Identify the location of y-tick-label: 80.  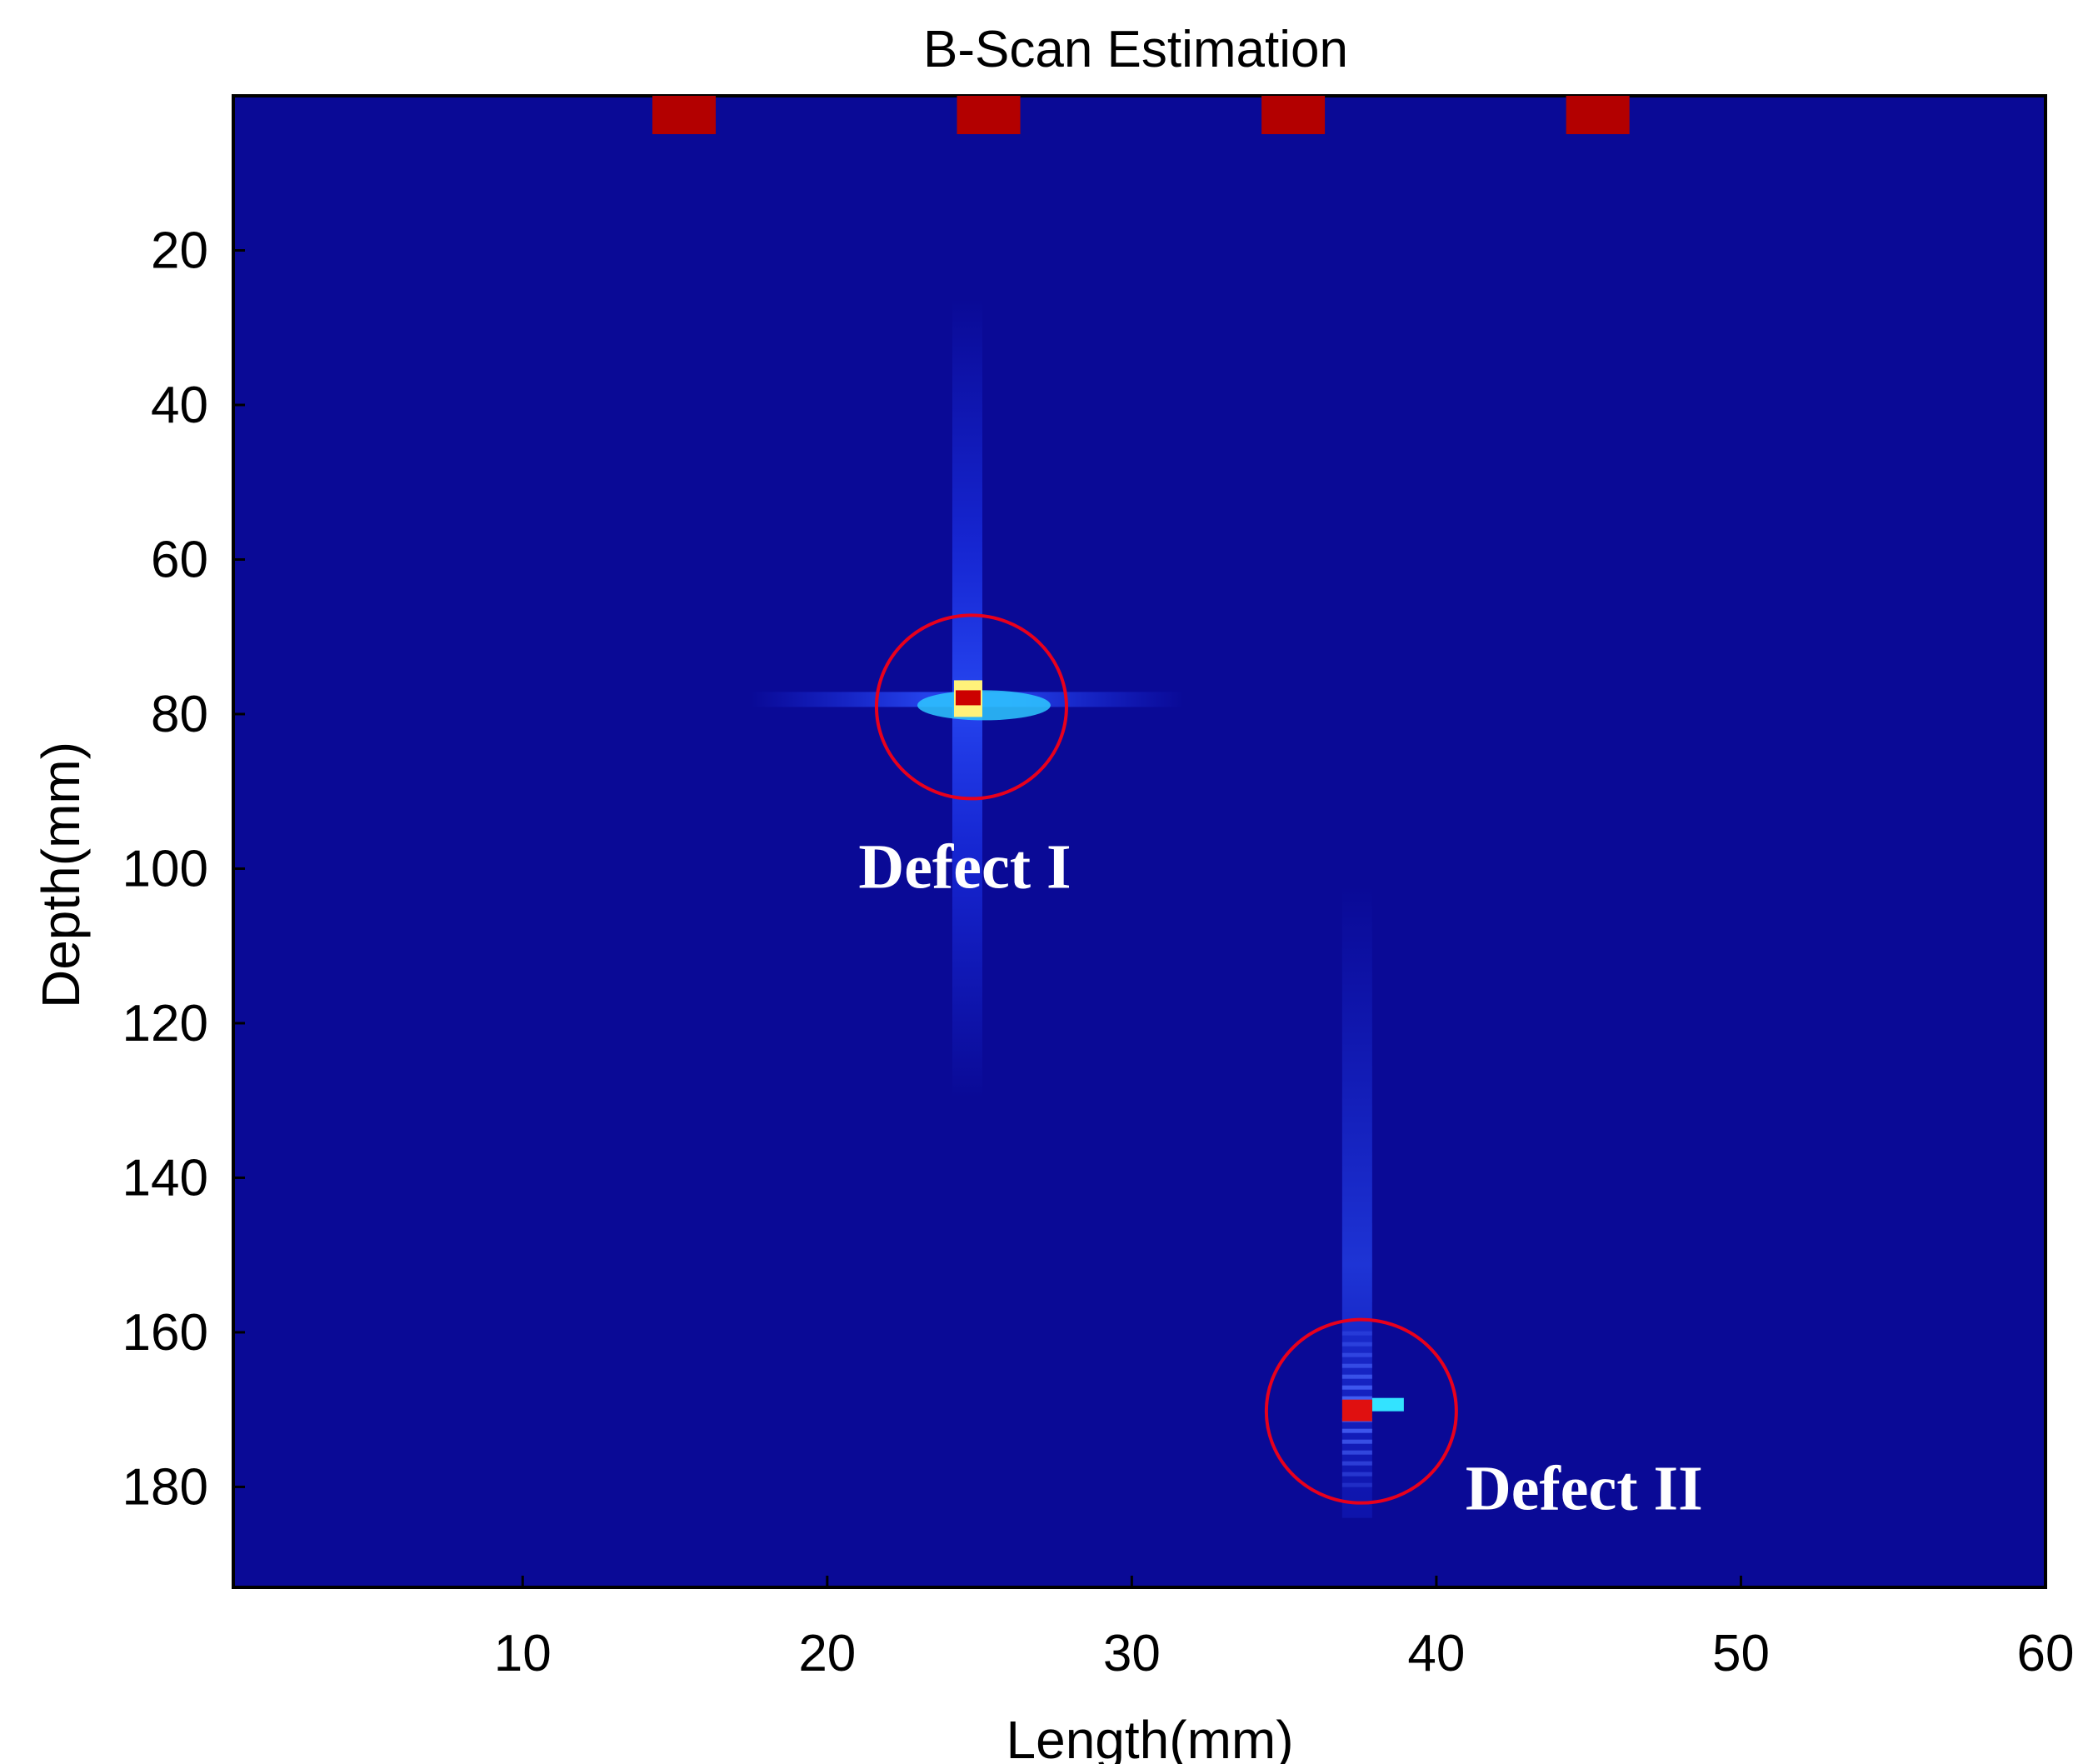
(179, 714).